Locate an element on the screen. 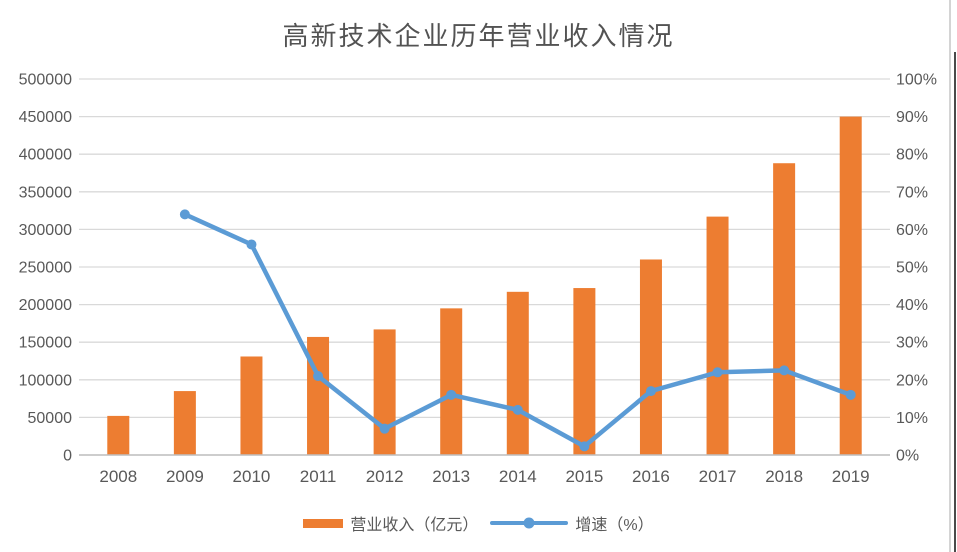 The width and height of the screenshot is (957, 552). legend-bar-swatch-icon is located at coordinates (323, 523).